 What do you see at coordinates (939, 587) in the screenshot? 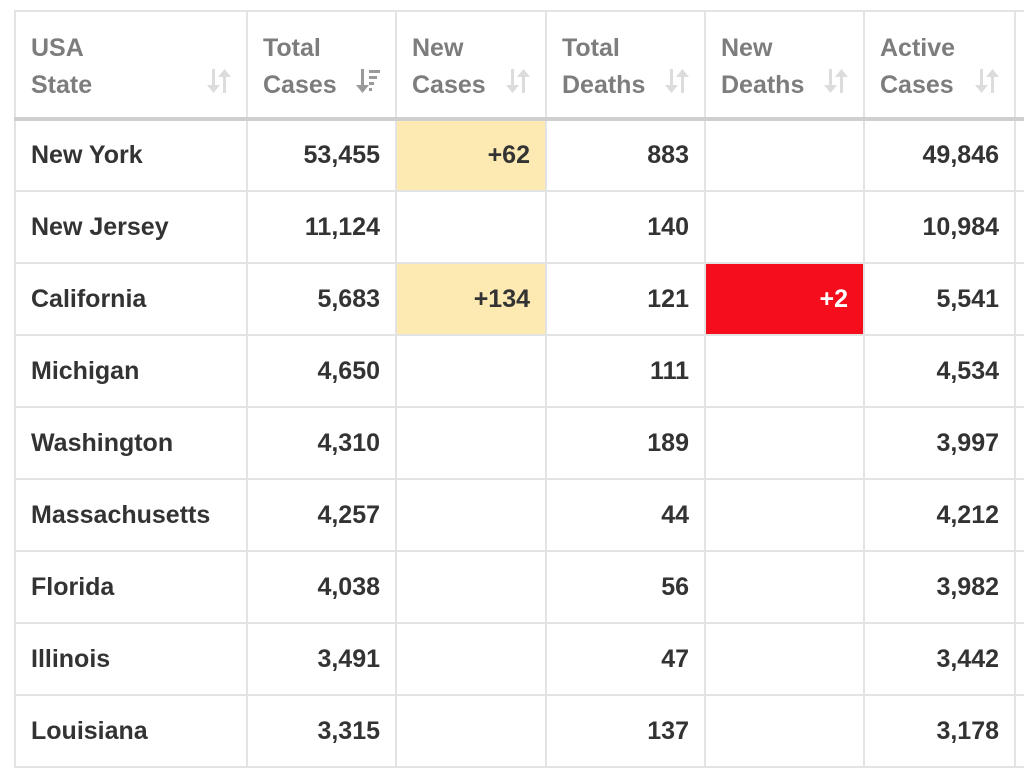
I see `active-cases-cell: 3,982` at bounding box center [939, 587].